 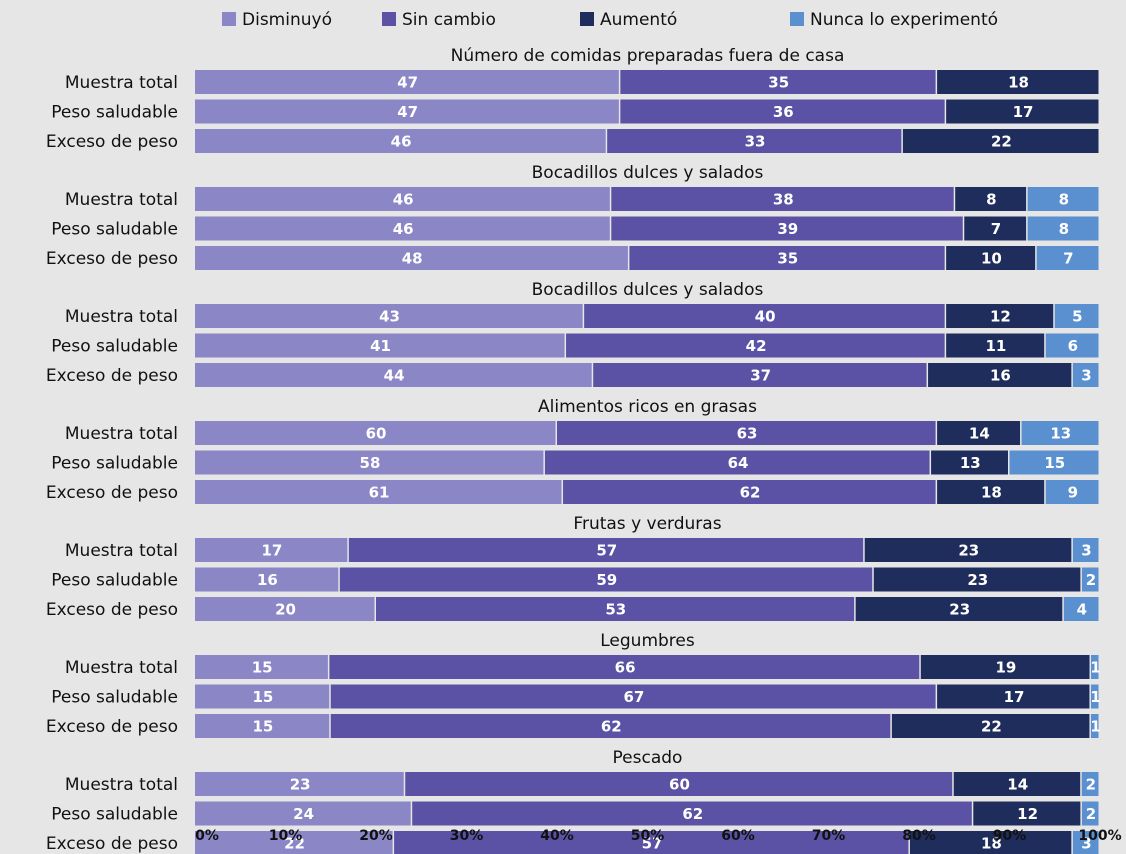 What do you see at coordinates (615, 610) in the screenshot?
I see `data-label: 53` at bounding box center [615, 610].